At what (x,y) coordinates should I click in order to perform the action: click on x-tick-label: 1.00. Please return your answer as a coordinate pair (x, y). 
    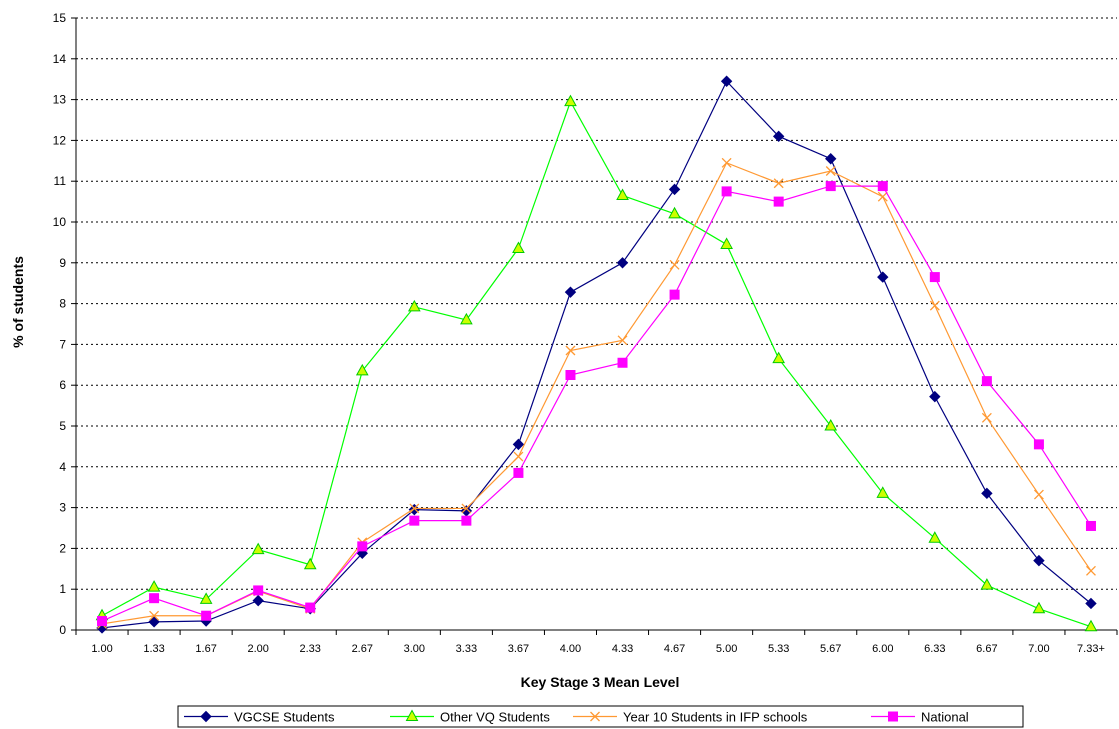
    Looking at the image, I should click on (101, 649).